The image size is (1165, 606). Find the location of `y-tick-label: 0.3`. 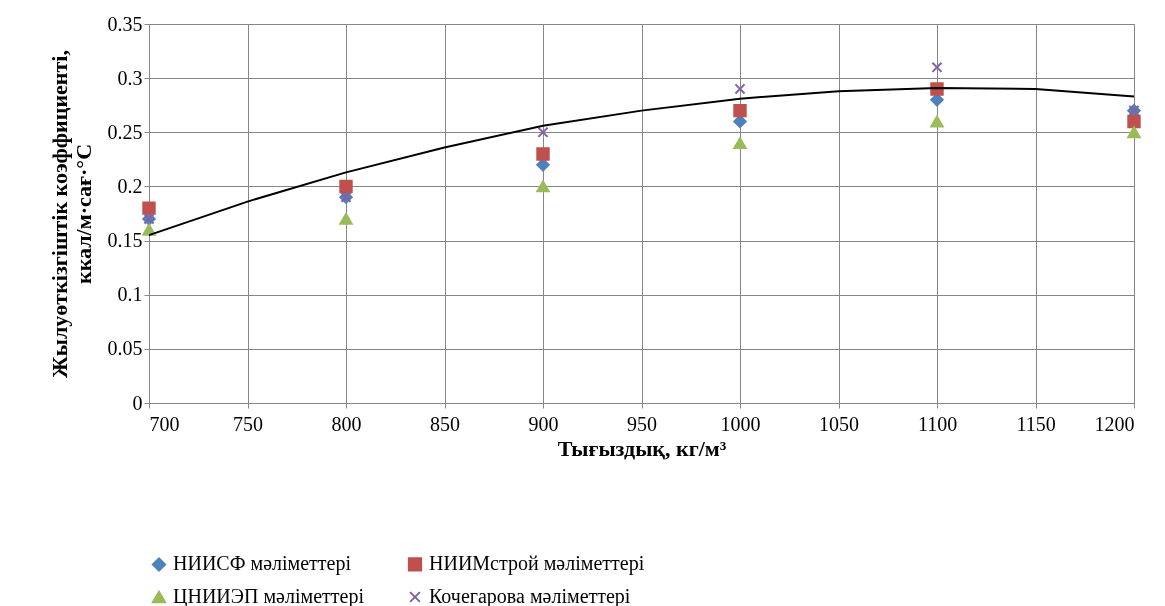

y-tick-label: 0.3 is located at coordinates (130, 77).